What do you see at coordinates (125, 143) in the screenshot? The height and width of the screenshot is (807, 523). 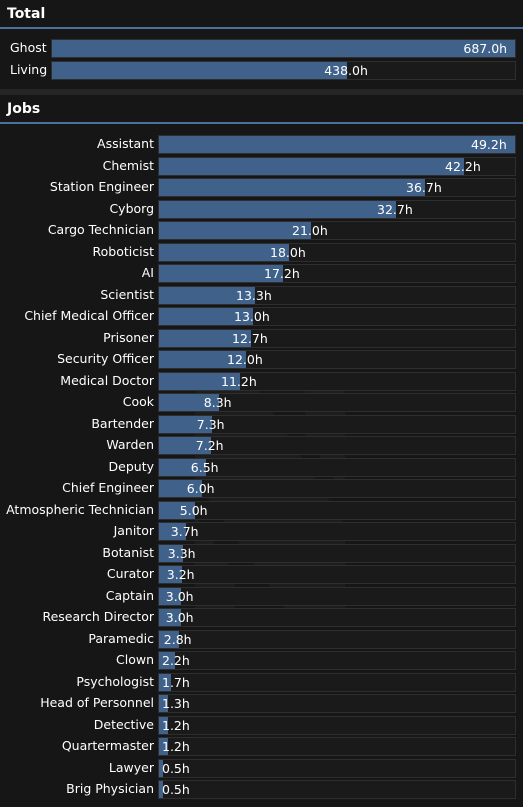 I see `job-label: Assistant` at bounding box center [125, 143].